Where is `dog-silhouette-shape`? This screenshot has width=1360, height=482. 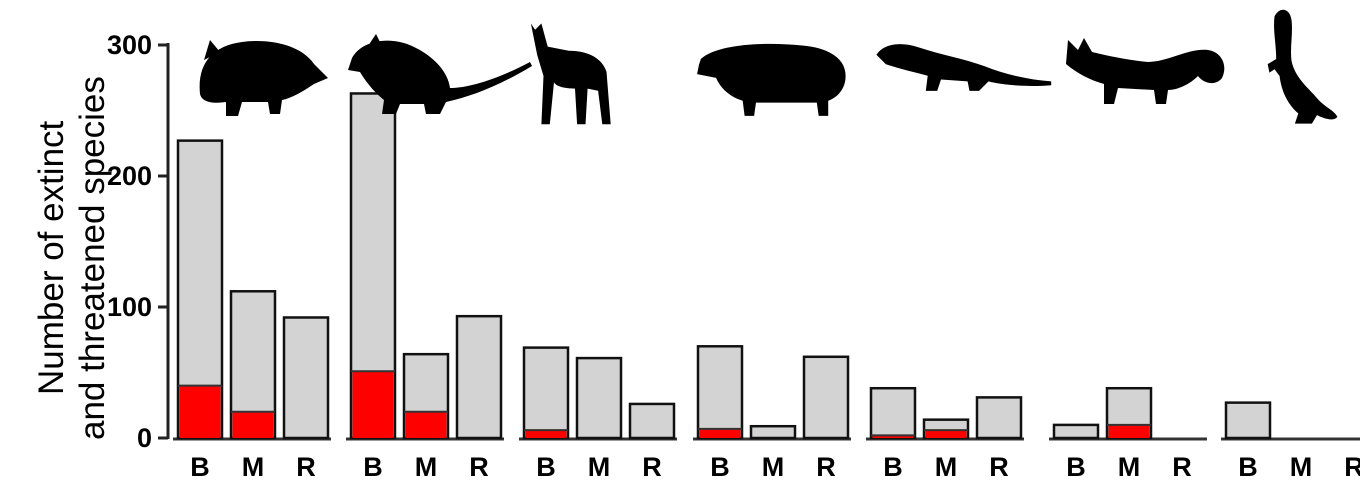 dog-silhouette-shape is located at coordinates (570, 74).